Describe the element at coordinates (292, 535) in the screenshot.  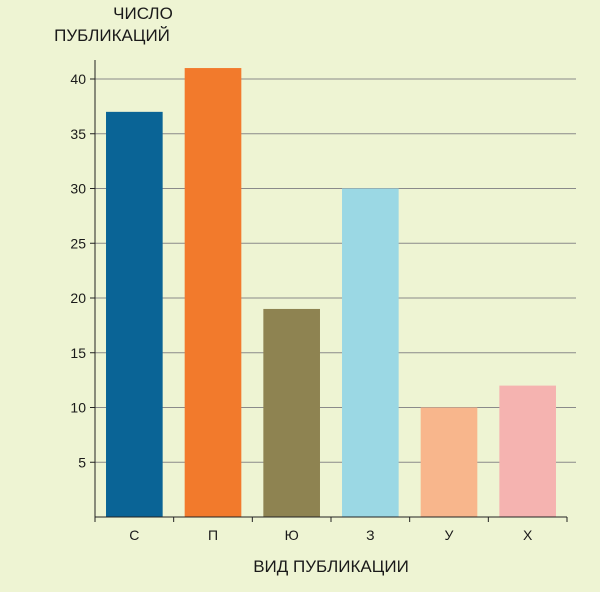
I see `x-tick-label: Ю` at that location.